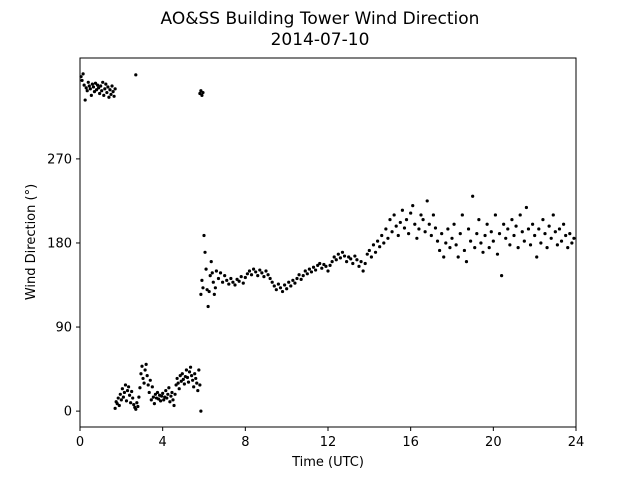 Image resolution: width=640 pixels, height=480 pixels. I want to click on x-axis-ticks: 0 4 8 12 16 20 24, so click(330, 438).